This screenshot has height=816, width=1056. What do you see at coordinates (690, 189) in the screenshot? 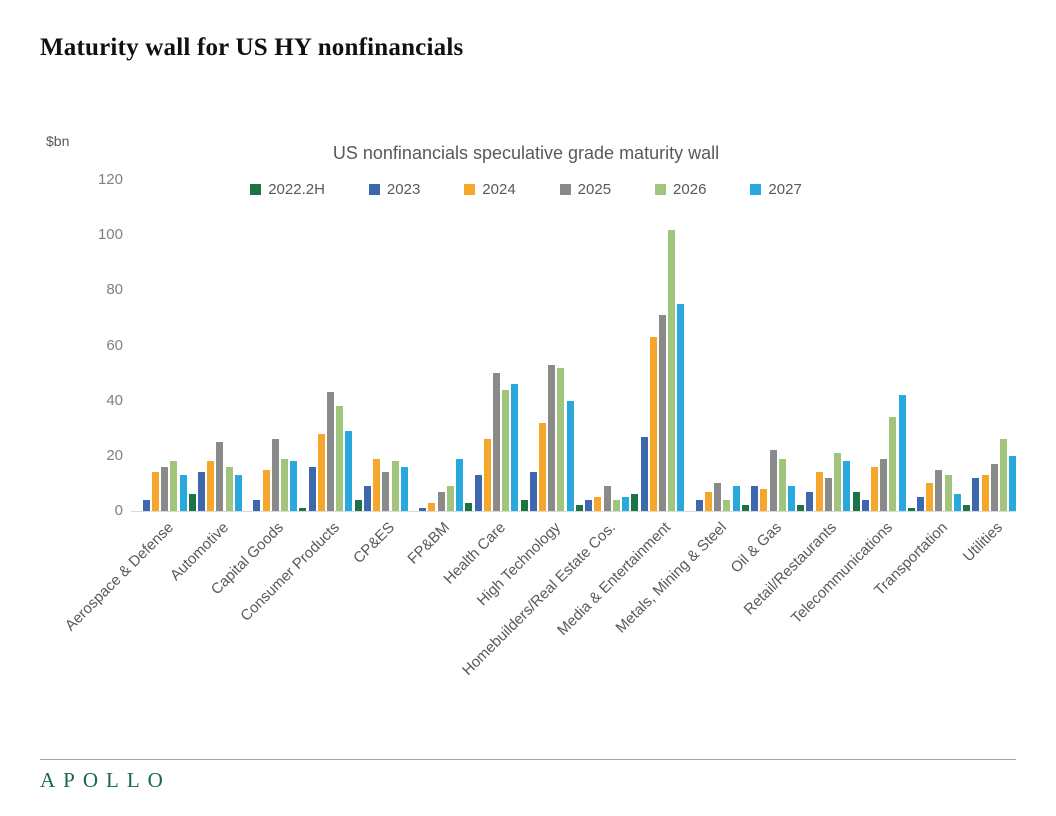
I see `legend-label: 2026` at bounding box center [690, 189].